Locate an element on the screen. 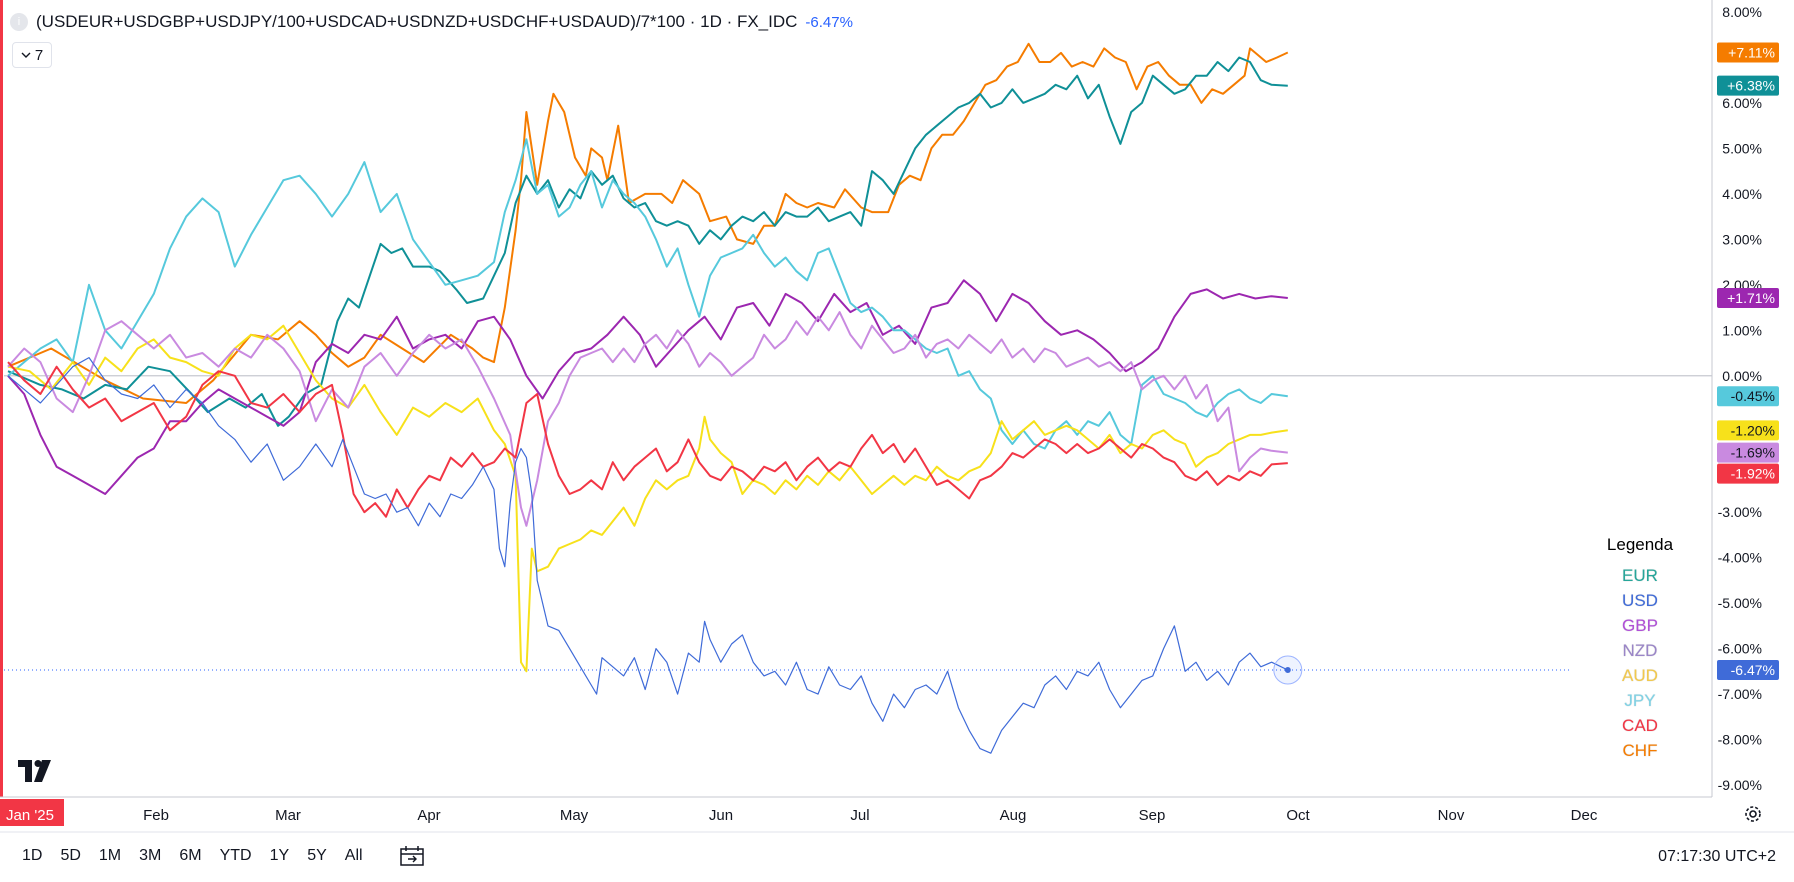 The image size is (1794, 882). y-tick-label: -8.00% is located at coordinates (1740, 740).